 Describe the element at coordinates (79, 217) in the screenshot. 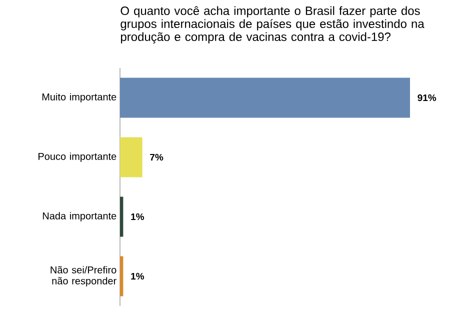

I see `y-tick-label: Nada importante` at that location.